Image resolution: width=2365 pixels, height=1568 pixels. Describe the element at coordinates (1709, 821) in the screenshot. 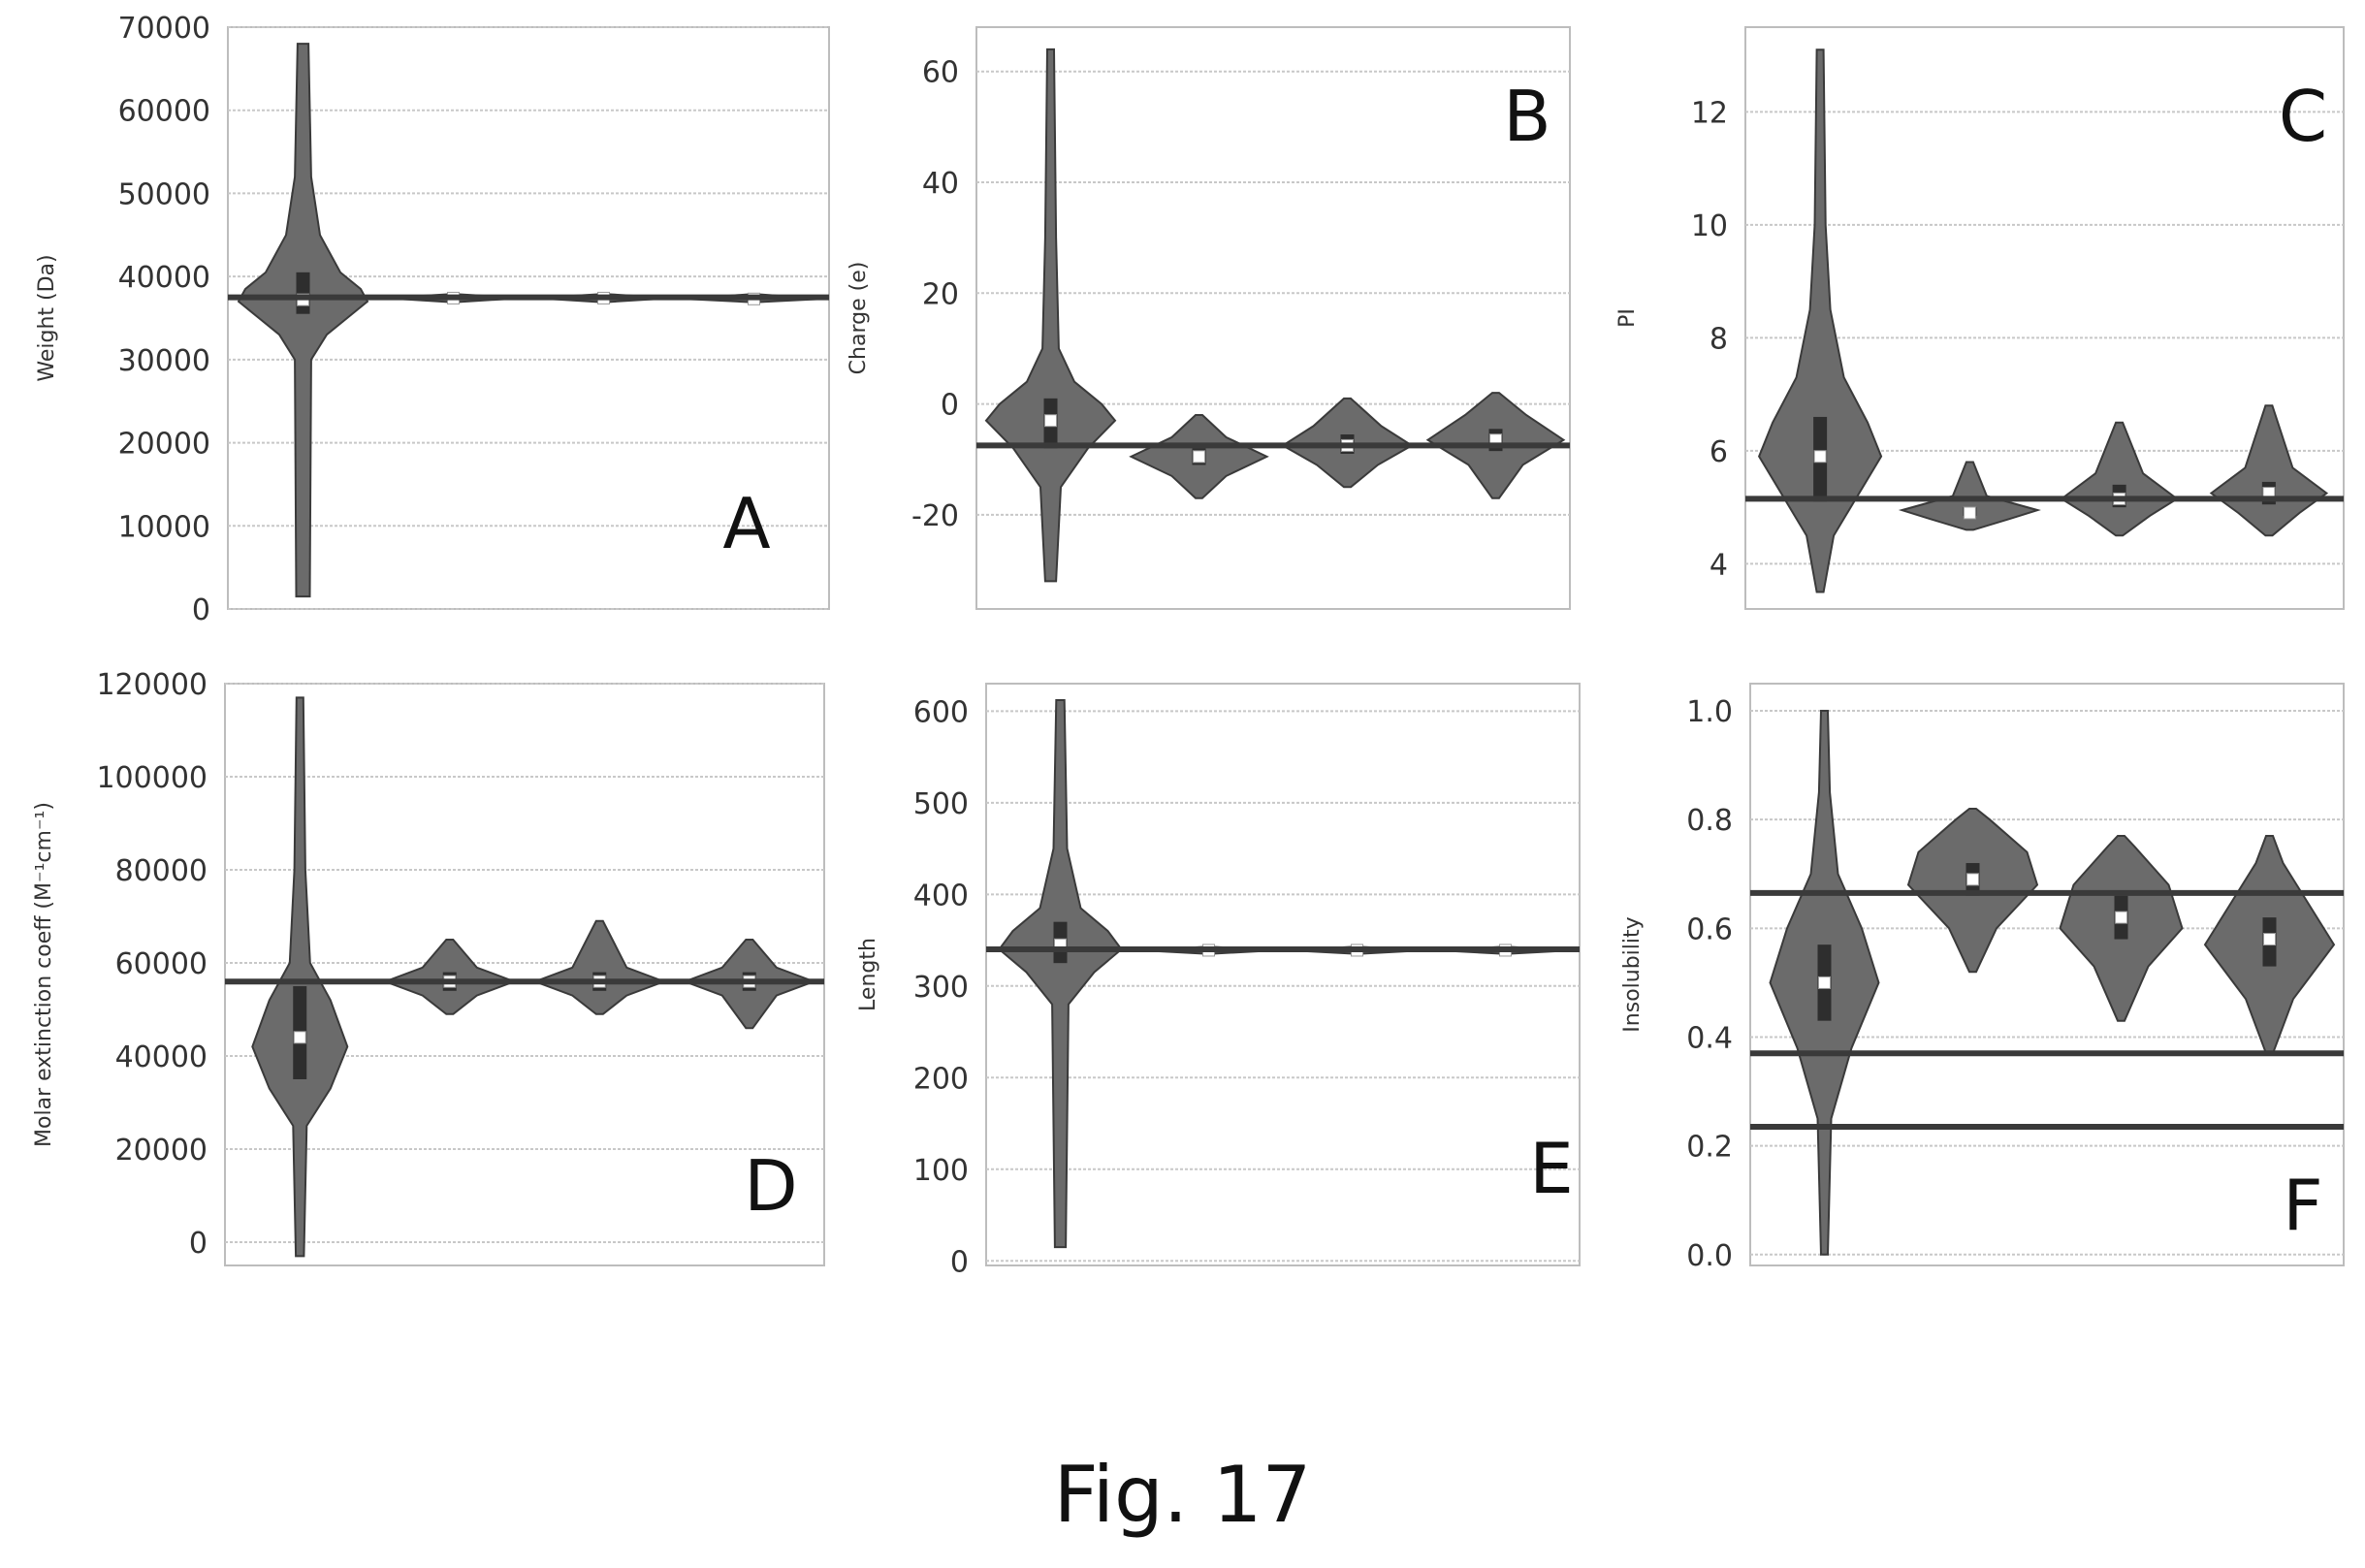

I see `y-tick-label: 0.8` at that location.